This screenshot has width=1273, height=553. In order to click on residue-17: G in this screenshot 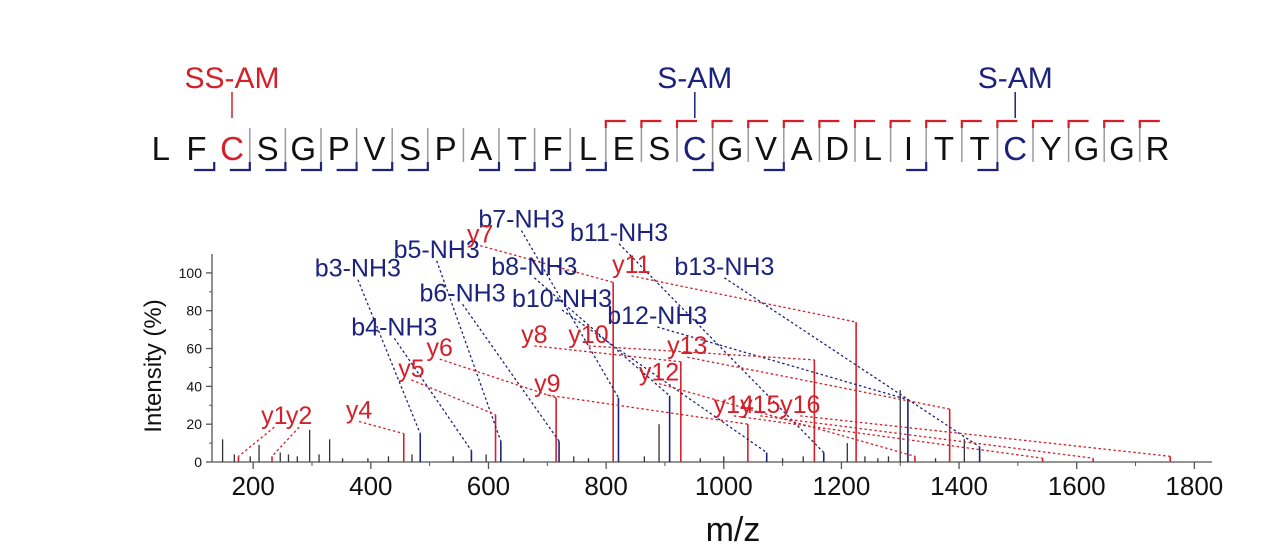, I will do `click(731, 148)`.